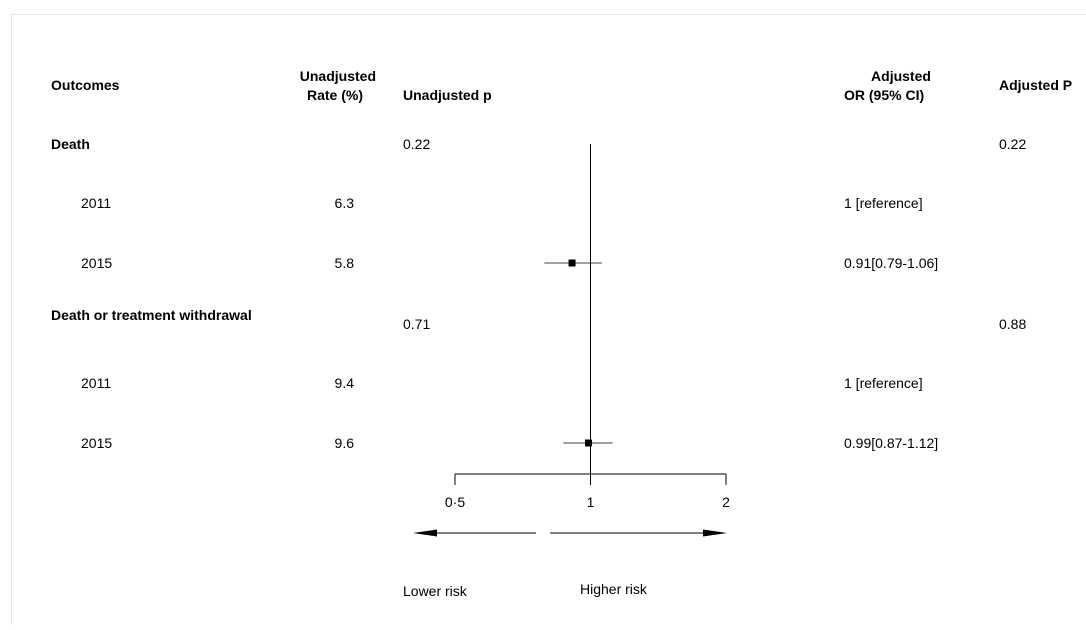  What do you see at coordinates (891, 443) in the screenshot?
I see `adjusted-or-value: 0.99[0.87-1.12]` at bounding box center [891, 443].